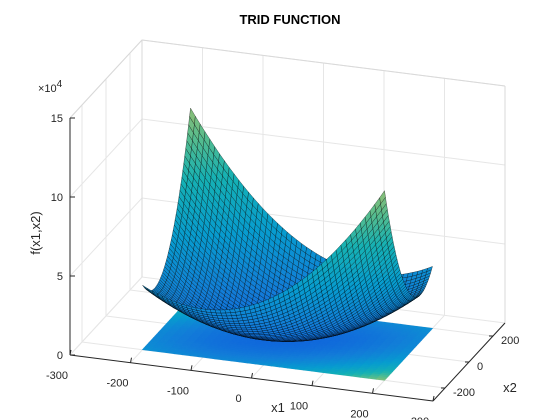 The width and height of the screenshot is (560, 420). I want to click on z-tick-label: 15, so click(57, 119).